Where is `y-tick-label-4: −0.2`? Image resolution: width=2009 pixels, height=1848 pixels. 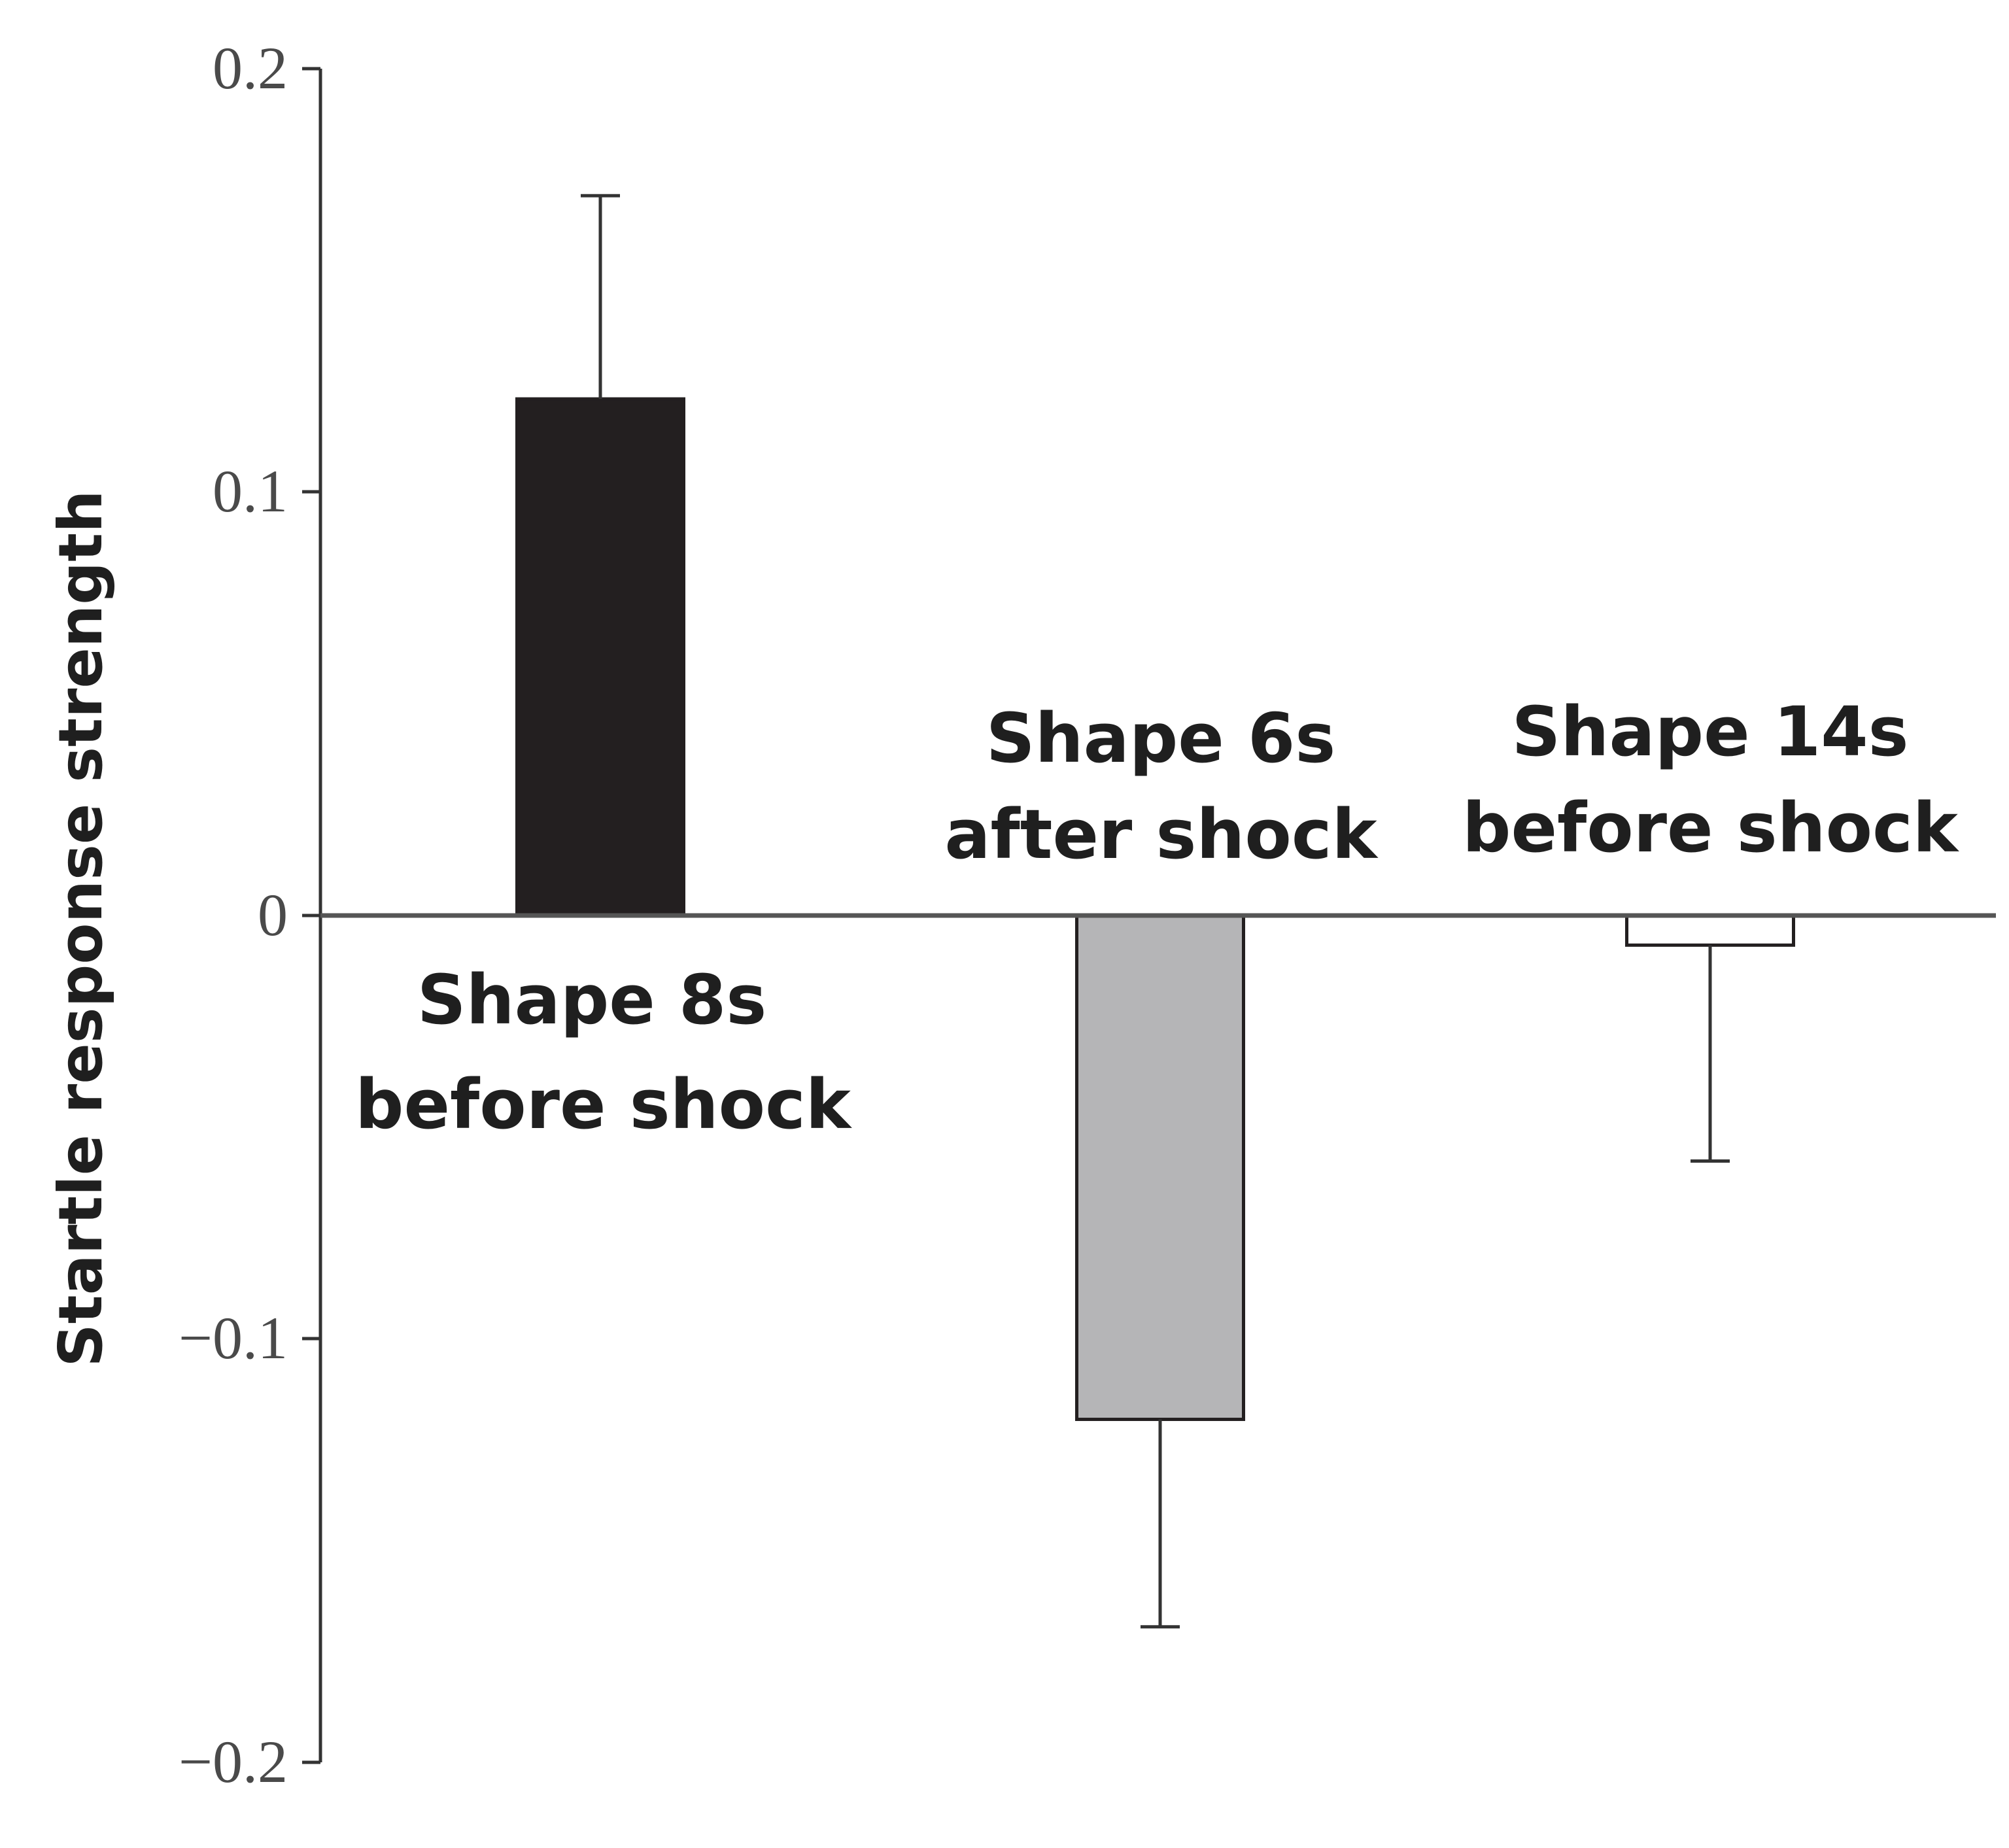 y-tick-label-4: −0.2 is located at coordinates (233, 1761).